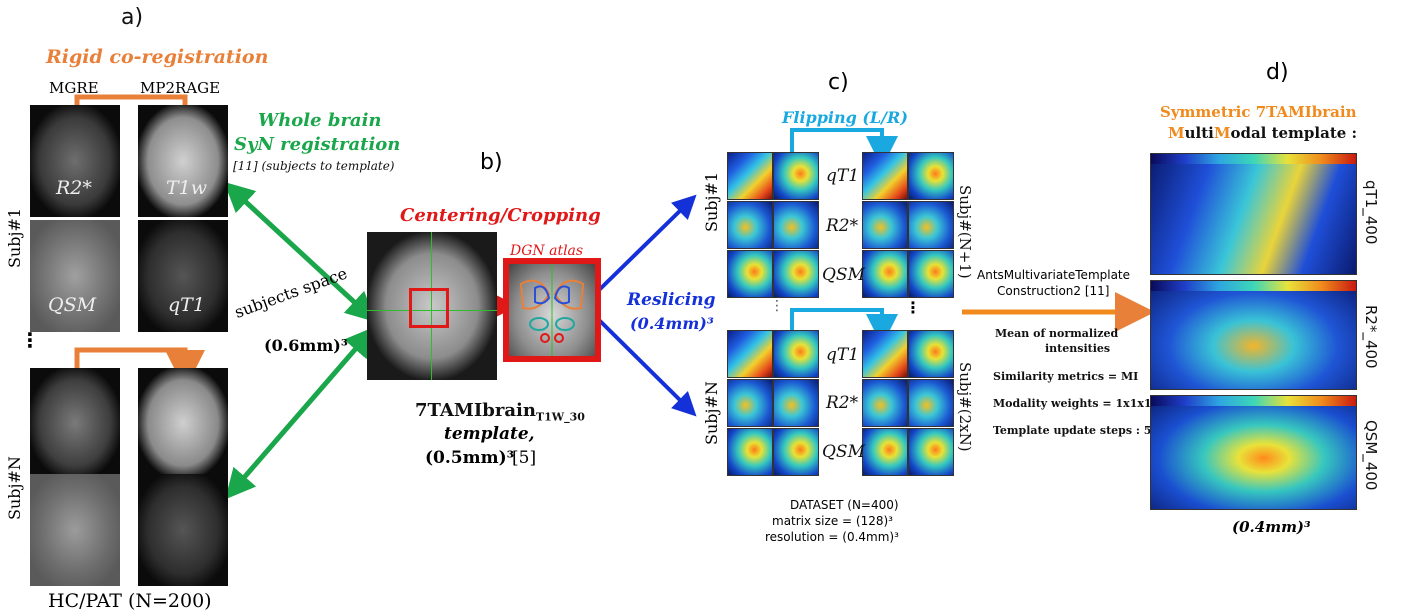 The height and width of the screenshot is (616, 1416). I want to click on subjN-t1w-image, so click(183, 423).